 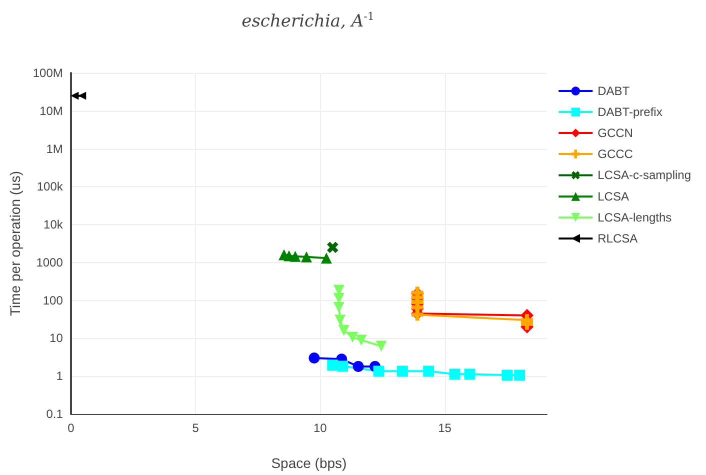 I want to click on x-tick-label: 5, so click(x=196, y=428).